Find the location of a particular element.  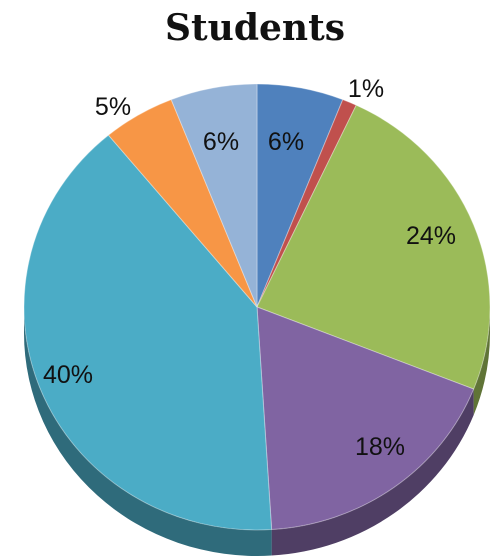

data-label-4: 18% is located at coordinates (380, 447).